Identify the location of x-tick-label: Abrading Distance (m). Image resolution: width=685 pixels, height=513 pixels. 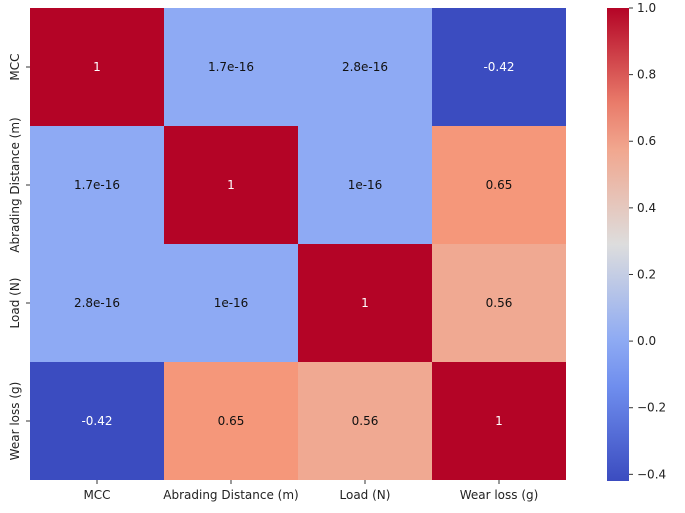
(230, 495).